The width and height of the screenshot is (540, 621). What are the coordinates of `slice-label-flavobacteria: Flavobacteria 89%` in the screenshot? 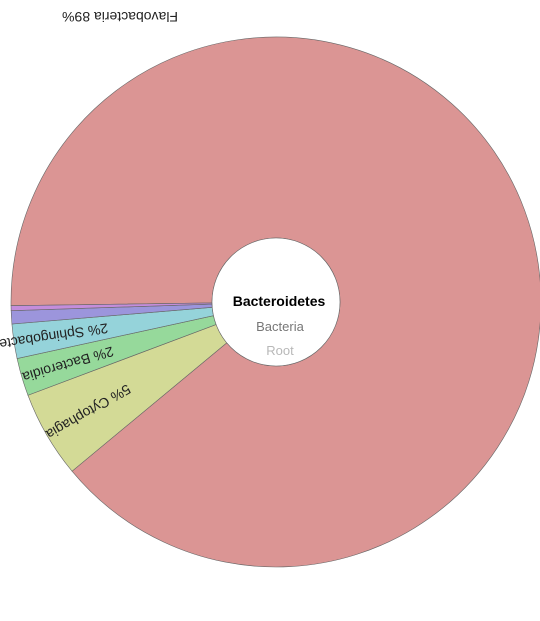 It's located at (120, 17).